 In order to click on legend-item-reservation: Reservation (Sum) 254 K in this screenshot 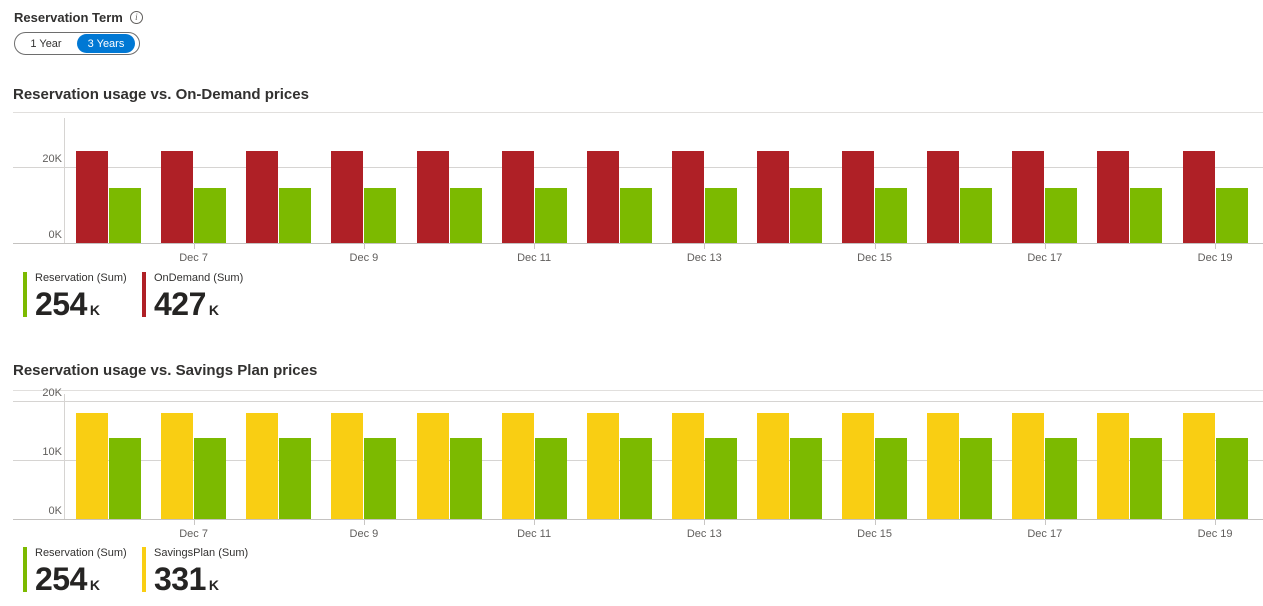, I will do `click(82, 572)`.